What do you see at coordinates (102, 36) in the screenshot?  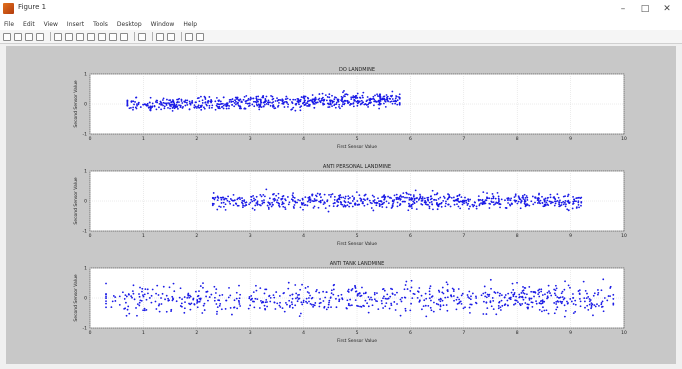 I see `rotate-icon` at bounding box center [102, 36].